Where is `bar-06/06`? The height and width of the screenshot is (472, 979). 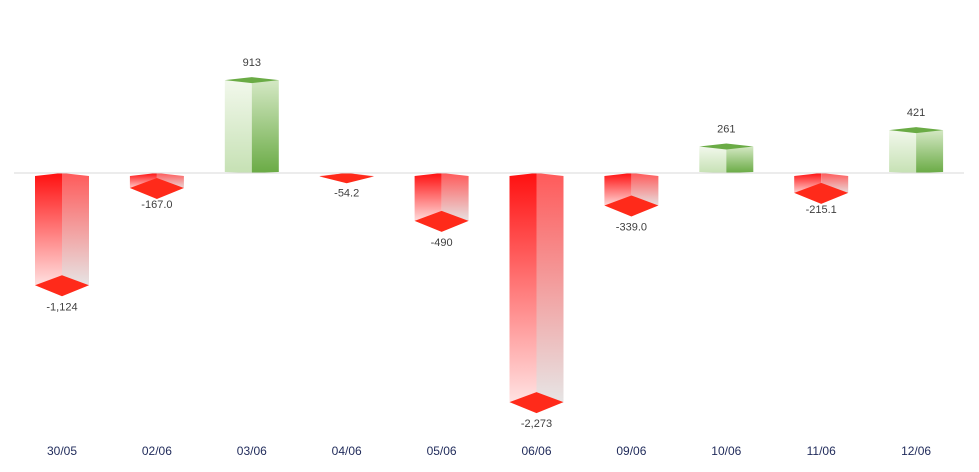
bar-06/06 is located at coordinates (536, 293).